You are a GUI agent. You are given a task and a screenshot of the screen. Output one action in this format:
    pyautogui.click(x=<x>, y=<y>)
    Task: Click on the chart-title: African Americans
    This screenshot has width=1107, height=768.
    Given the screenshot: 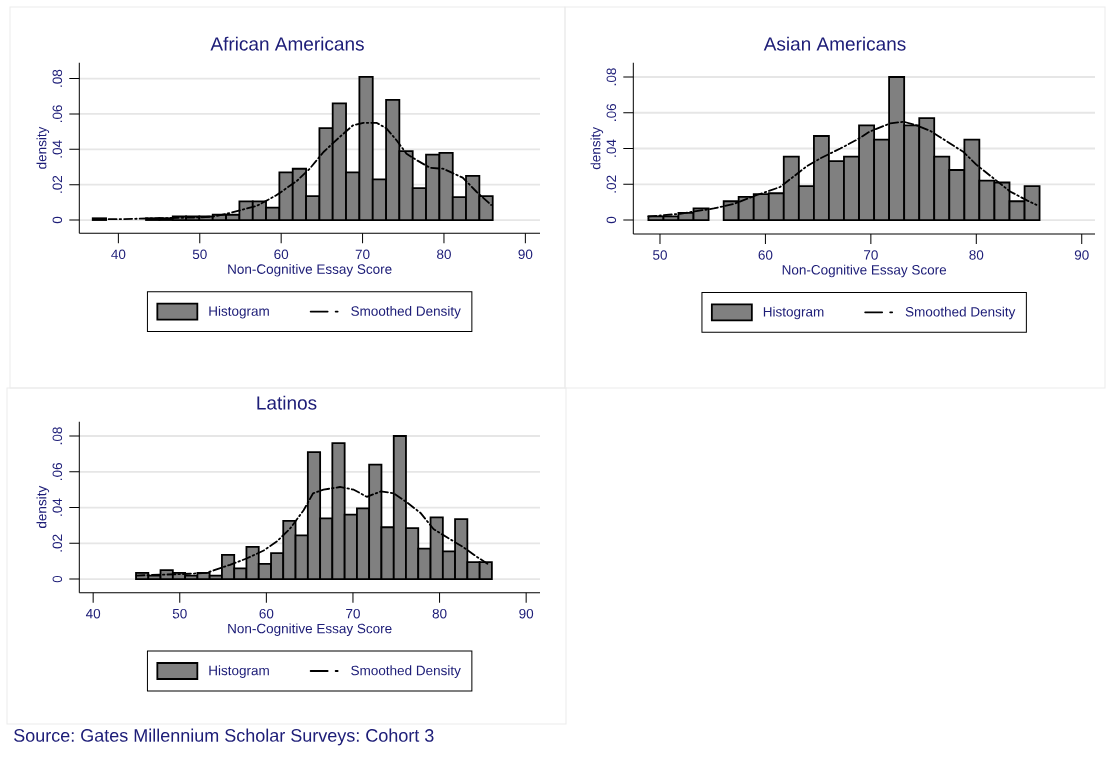 What is the action you would take?
    pyautogui.click(x=287, y=43)
    